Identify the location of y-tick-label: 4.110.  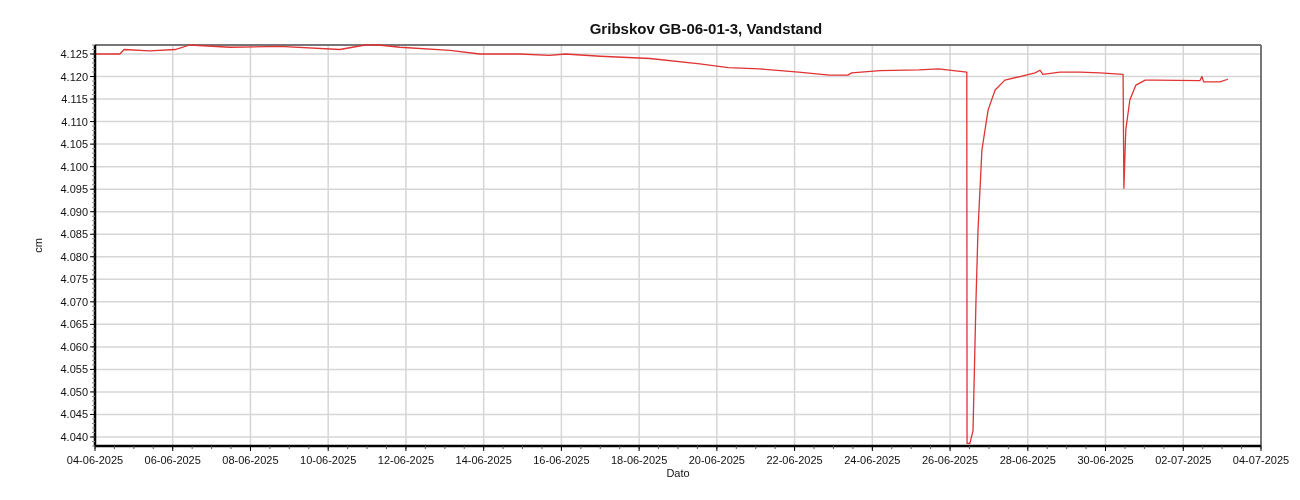
(74, 121).